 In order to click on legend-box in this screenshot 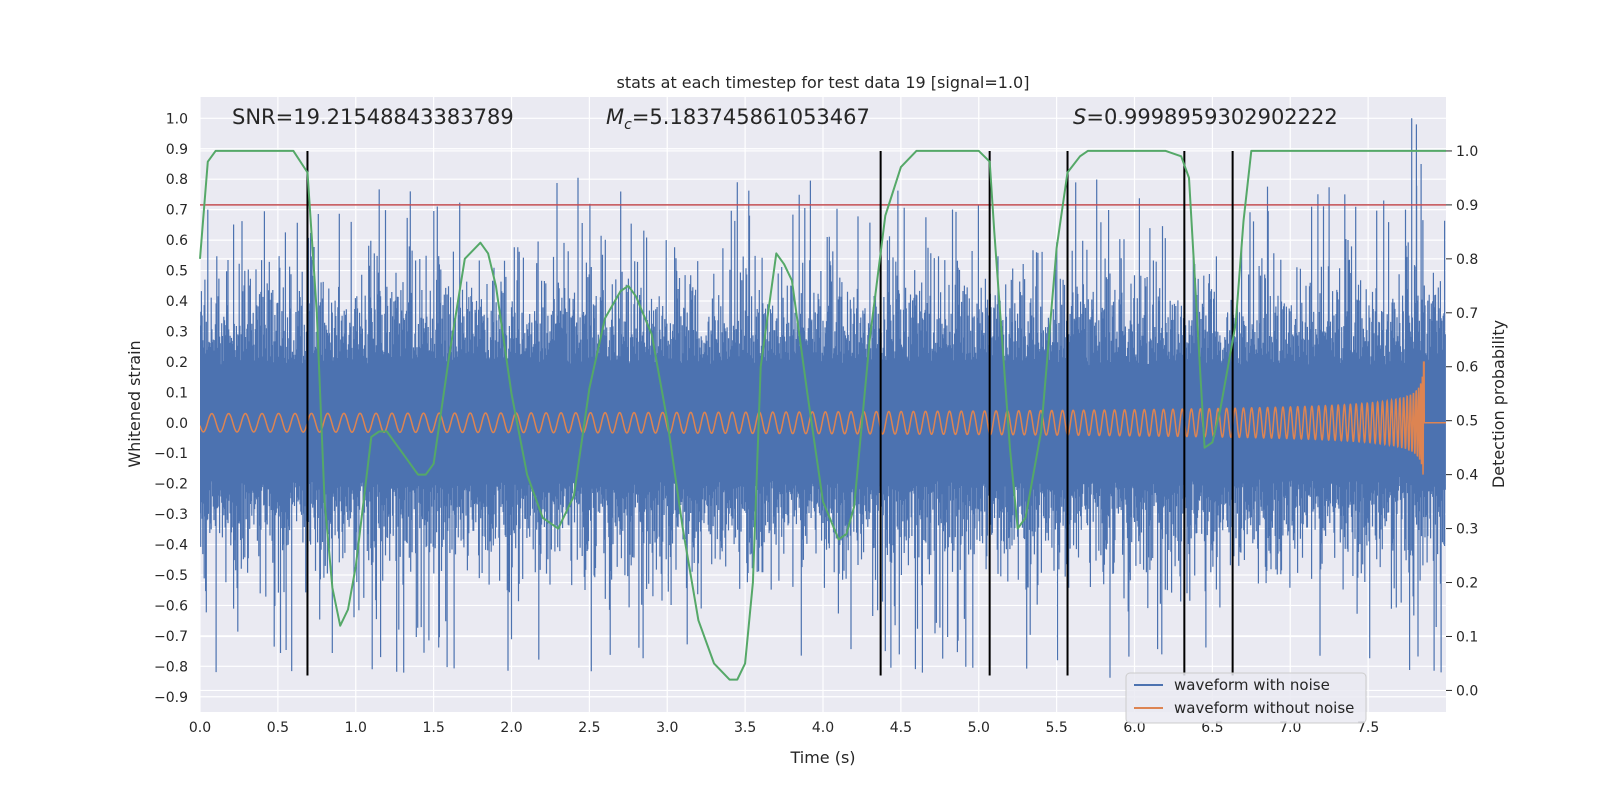, I will do `click(1246, 698)`.